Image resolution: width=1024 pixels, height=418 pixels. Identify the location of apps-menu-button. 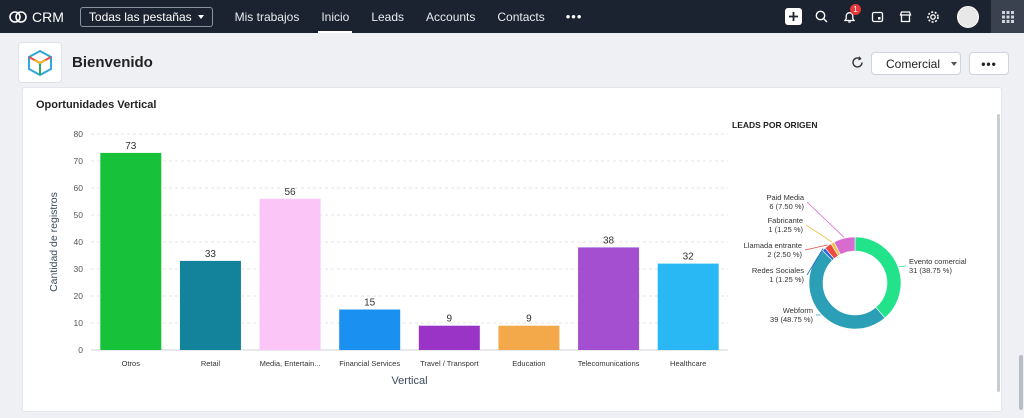
(1007, 16).